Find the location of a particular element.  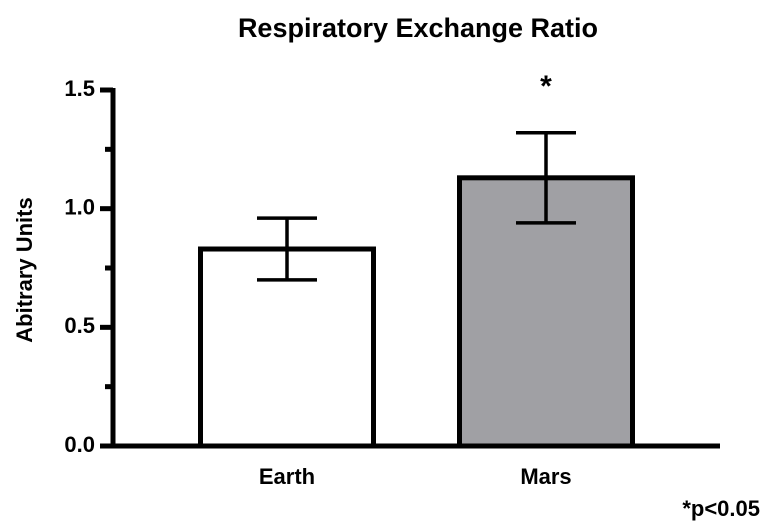

chart-title: Respiratory Exchange Ratio is located at coordinates (418, 28).